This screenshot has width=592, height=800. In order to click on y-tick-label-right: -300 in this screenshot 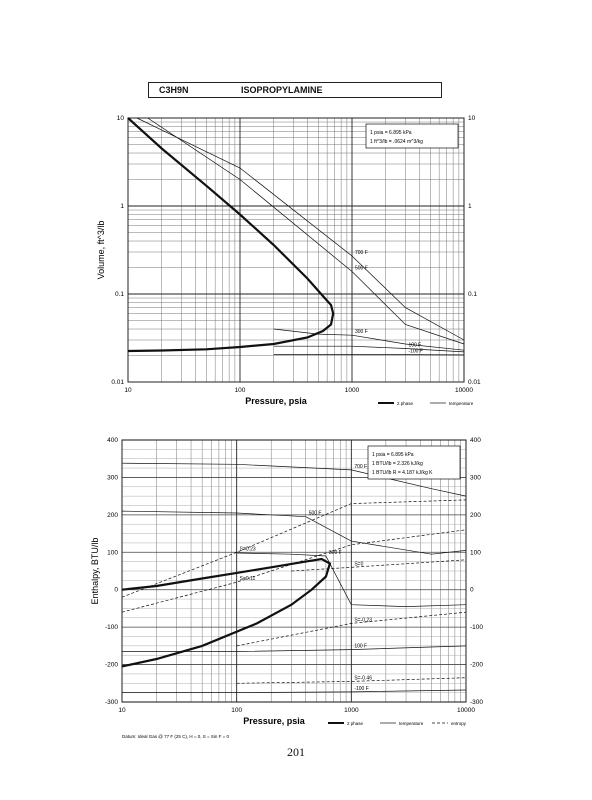, I will do `click(476, 702)`.